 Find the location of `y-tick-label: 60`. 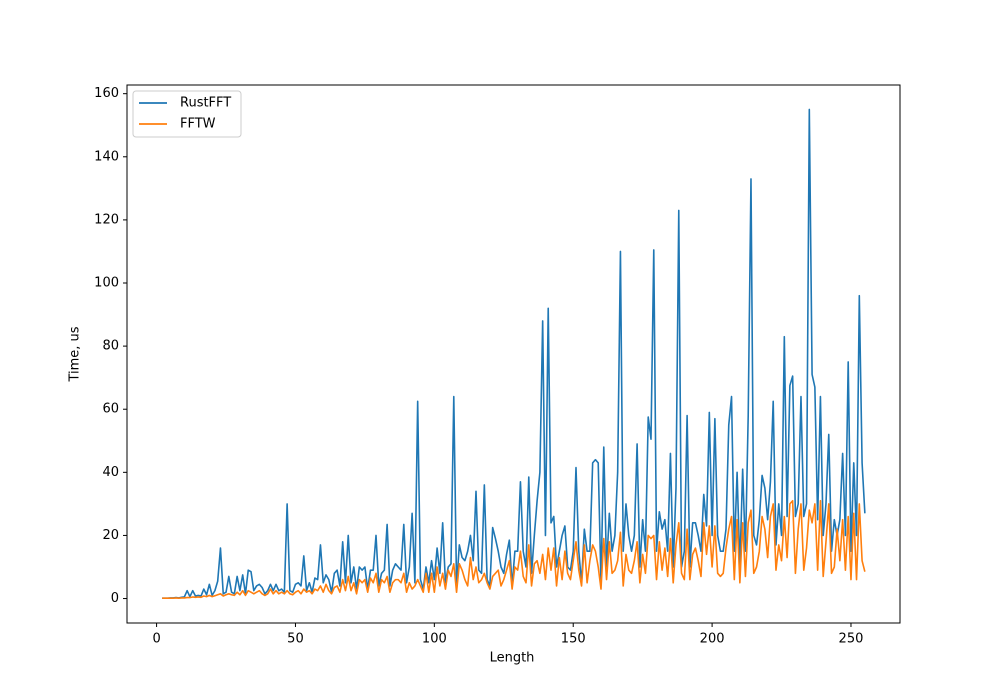

y-tick-label: 60 is located at coordinates (110, 409).